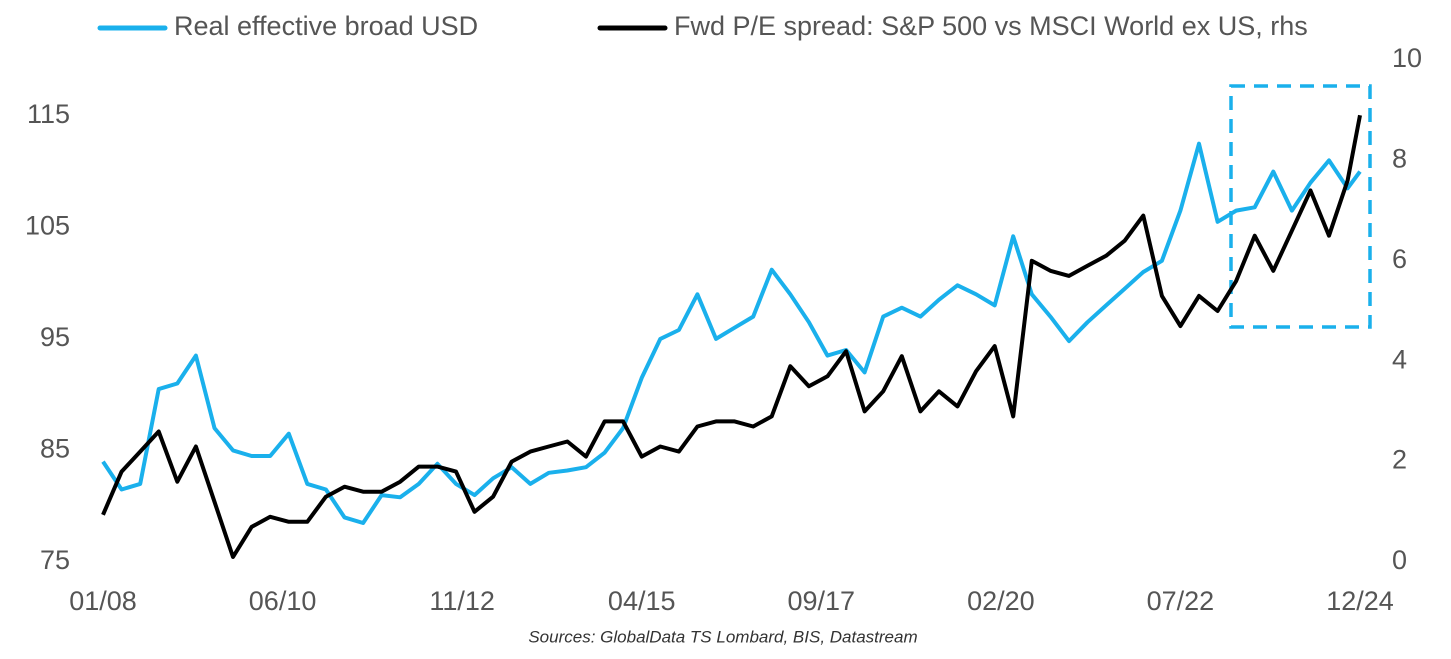 The image size is (1451, 659). What do you see at coordinates (326, 26) in the screenshot?
I see `legend-label: Real effective broad USD` at bounding box center [326, 26].